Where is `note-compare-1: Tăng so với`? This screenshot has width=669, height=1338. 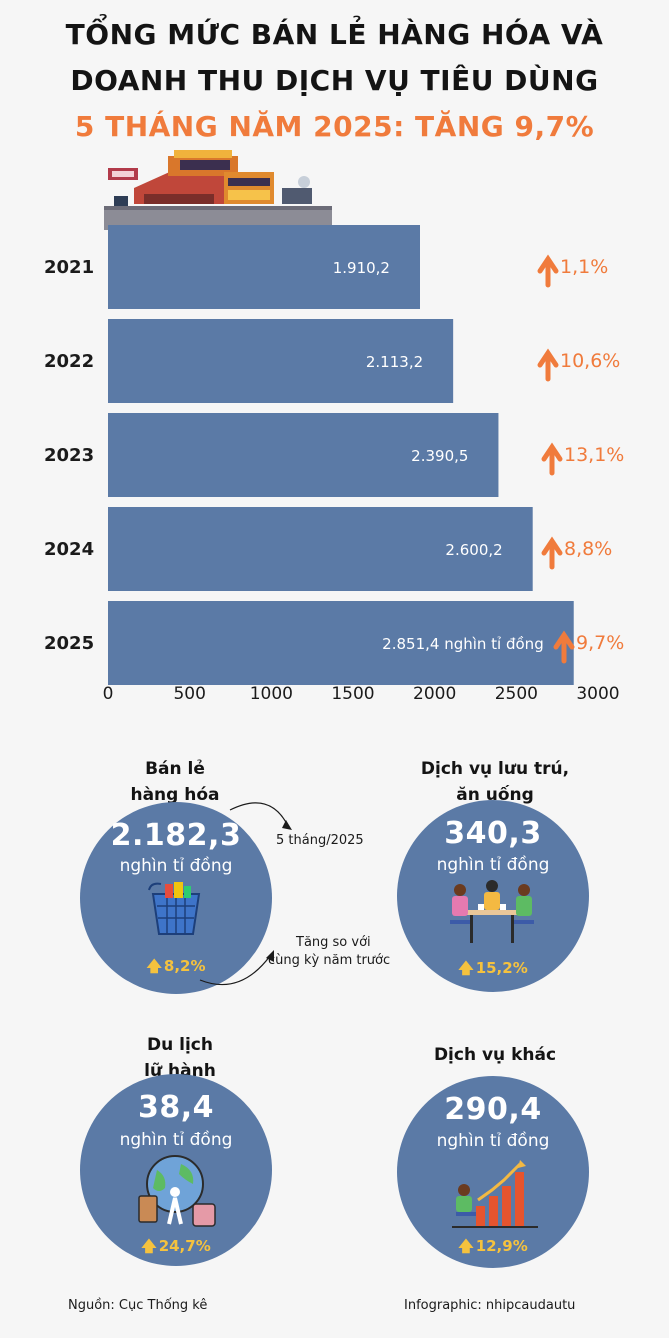 note-compare-1: Tăng so với is located at coordinates (333, 942).